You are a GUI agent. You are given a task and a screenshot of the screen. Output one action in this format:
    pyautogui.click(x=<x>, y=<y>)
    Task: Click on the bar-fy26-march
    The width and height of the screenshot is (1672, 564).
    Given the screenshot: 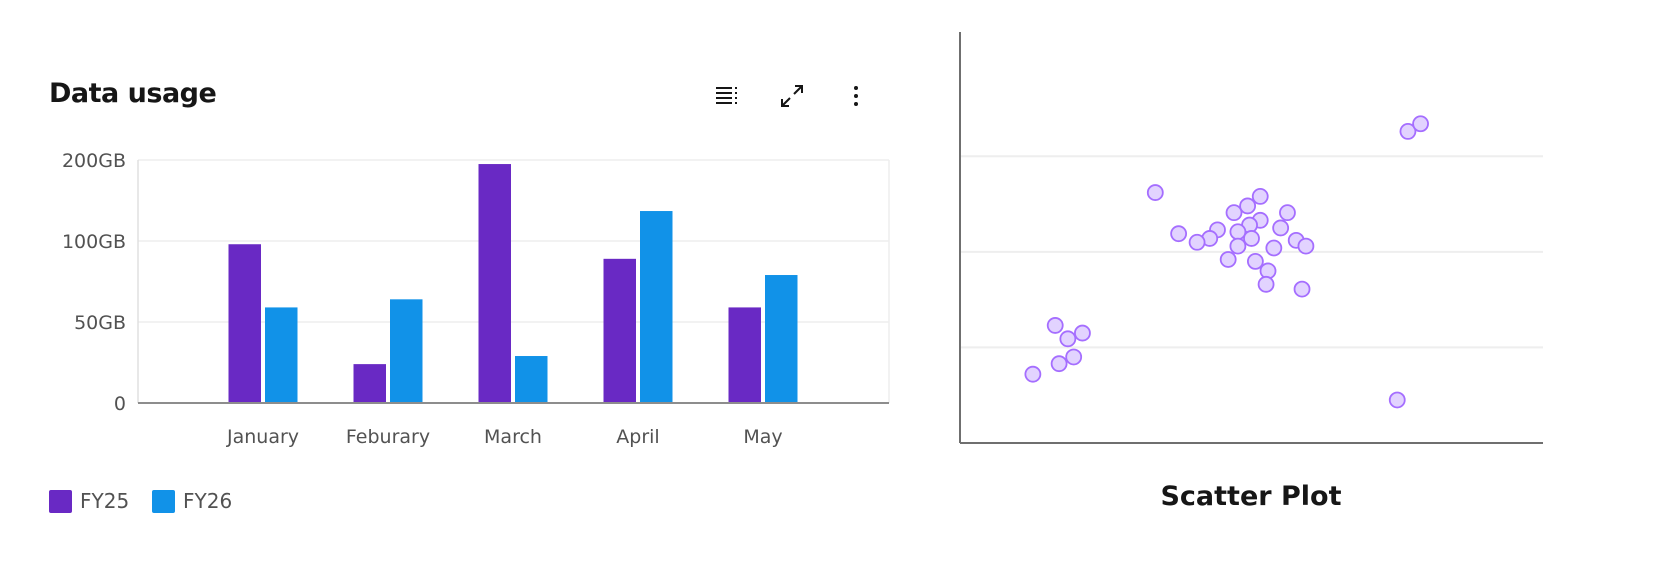 What is the action you would take?
    pyautogui.click(x=531, y=379)
    